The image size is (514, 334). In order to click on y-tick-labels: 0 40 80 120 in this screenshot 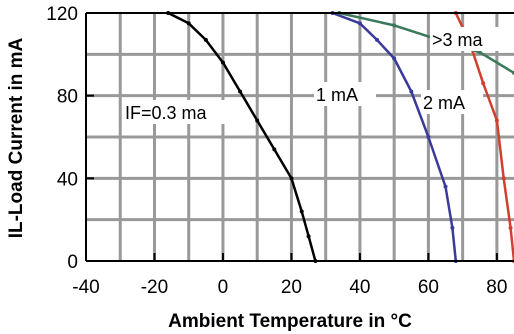, I will do `click(70, 138)`.